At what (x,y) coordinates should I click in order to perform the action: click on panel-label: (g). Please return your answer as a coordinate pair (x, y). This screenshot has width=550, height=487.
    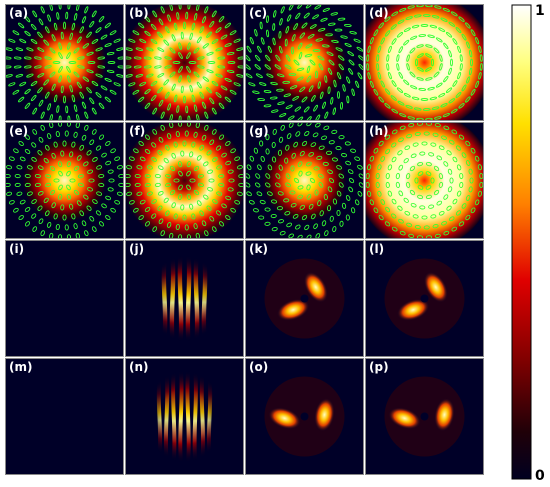
    Looking at the image, I should click on (259, 131).